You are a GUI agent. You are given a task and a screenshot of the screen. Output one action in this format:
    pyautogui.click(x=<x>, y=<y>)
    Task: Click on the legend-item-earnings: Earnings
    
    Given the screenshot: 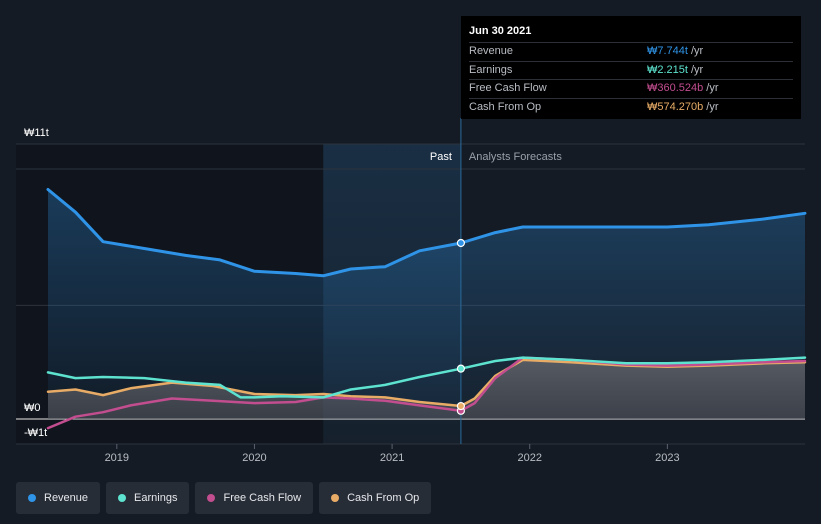 What is the action you would take?
    pyautogui.click(x=148, y=498)
    